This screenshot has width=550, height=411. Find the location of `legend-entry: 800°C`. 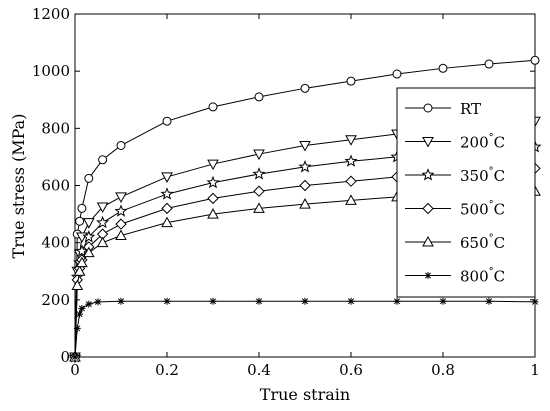

legend-entry: 800°C is located at coordinates (455, 276).